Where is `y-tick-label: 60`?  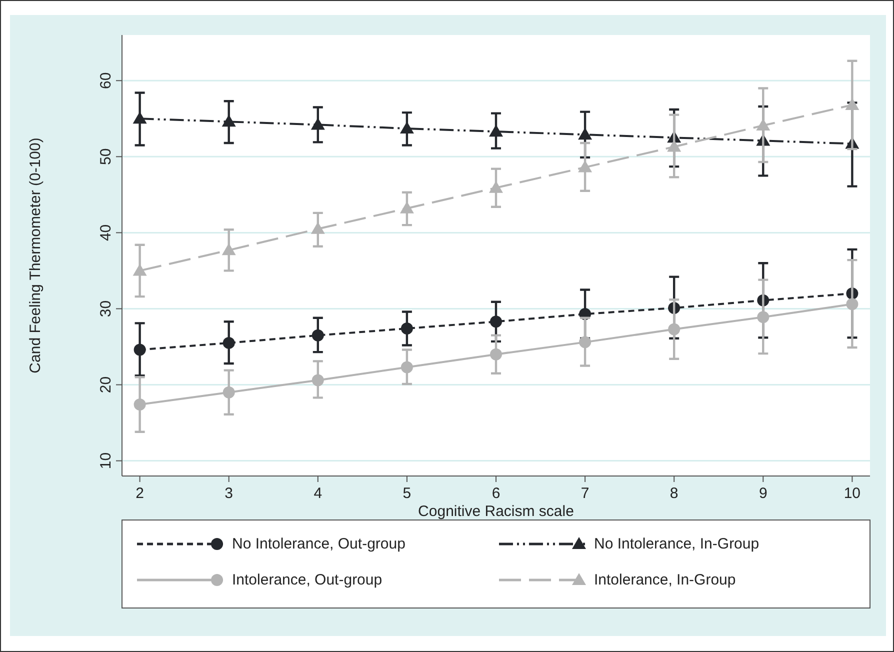
y-tick-label: 60 is located at coordinates (106, 80).